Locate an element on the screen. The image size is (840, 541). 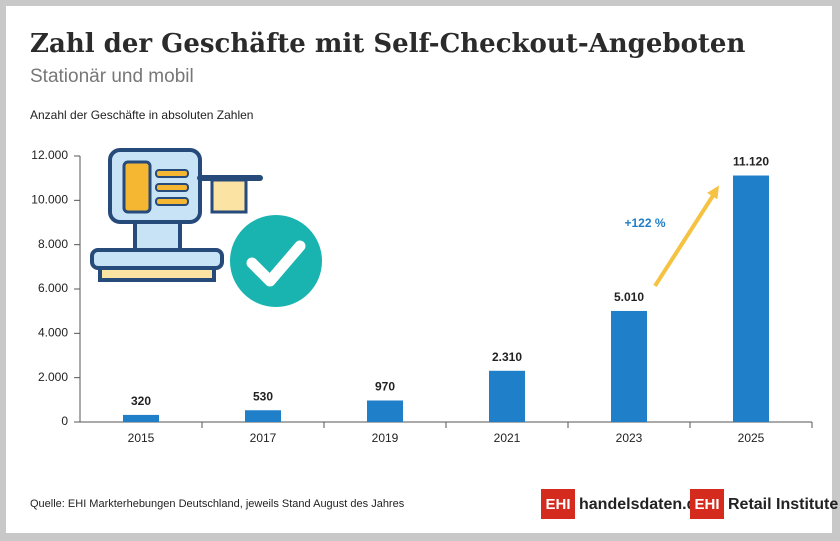
value-label: 970 is located at coordinates (385, 387).